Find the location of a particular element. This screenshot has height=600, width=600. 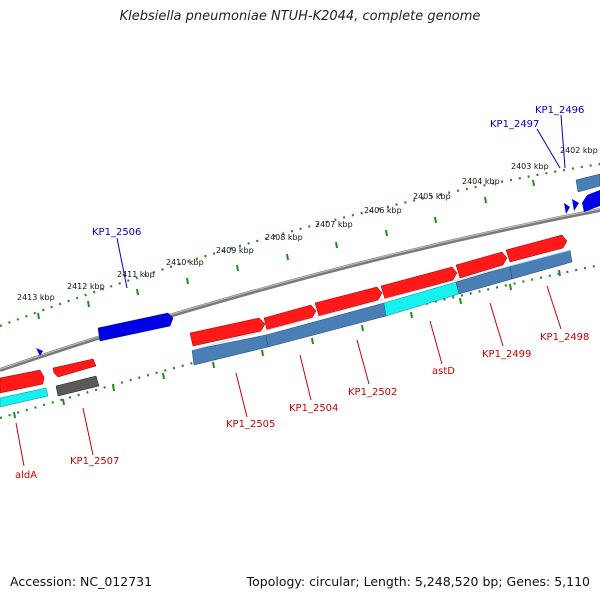

gene-bar-cyan-aldA is located at coordinates (24, 397).